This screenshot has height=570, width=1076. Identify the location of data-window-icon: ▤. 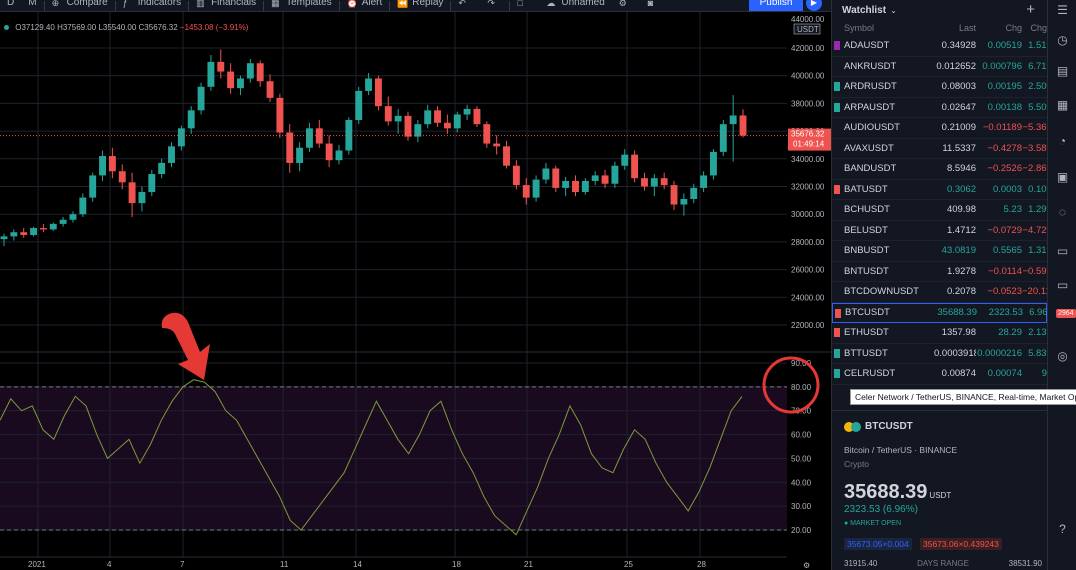
(1062, 71).